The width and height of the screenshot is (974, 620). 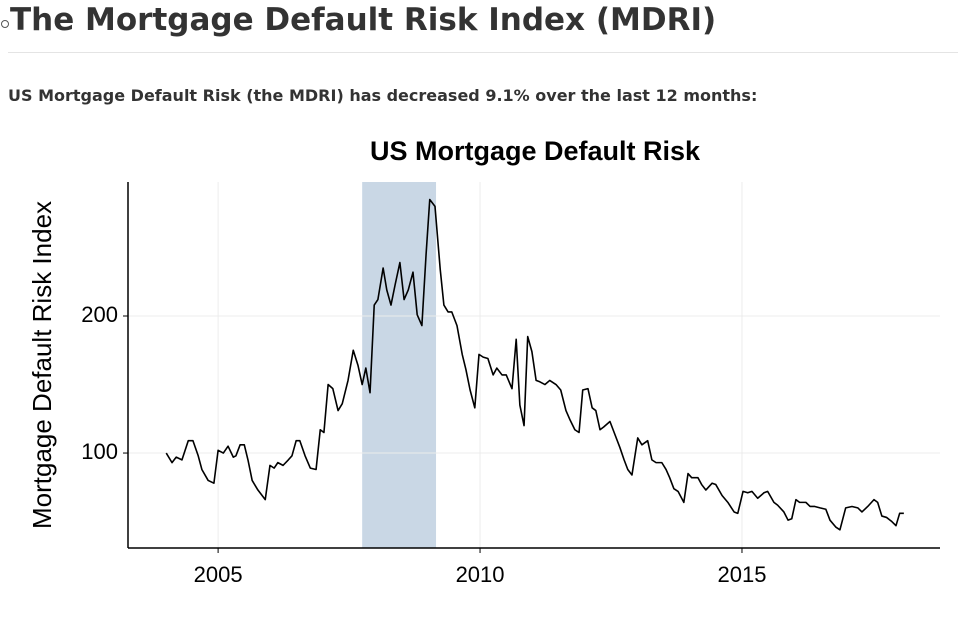 What do you see at coordinates (480, 574) in the screenshot?
I see `x-tick-label: 2010` at bounding box center [480, 574].